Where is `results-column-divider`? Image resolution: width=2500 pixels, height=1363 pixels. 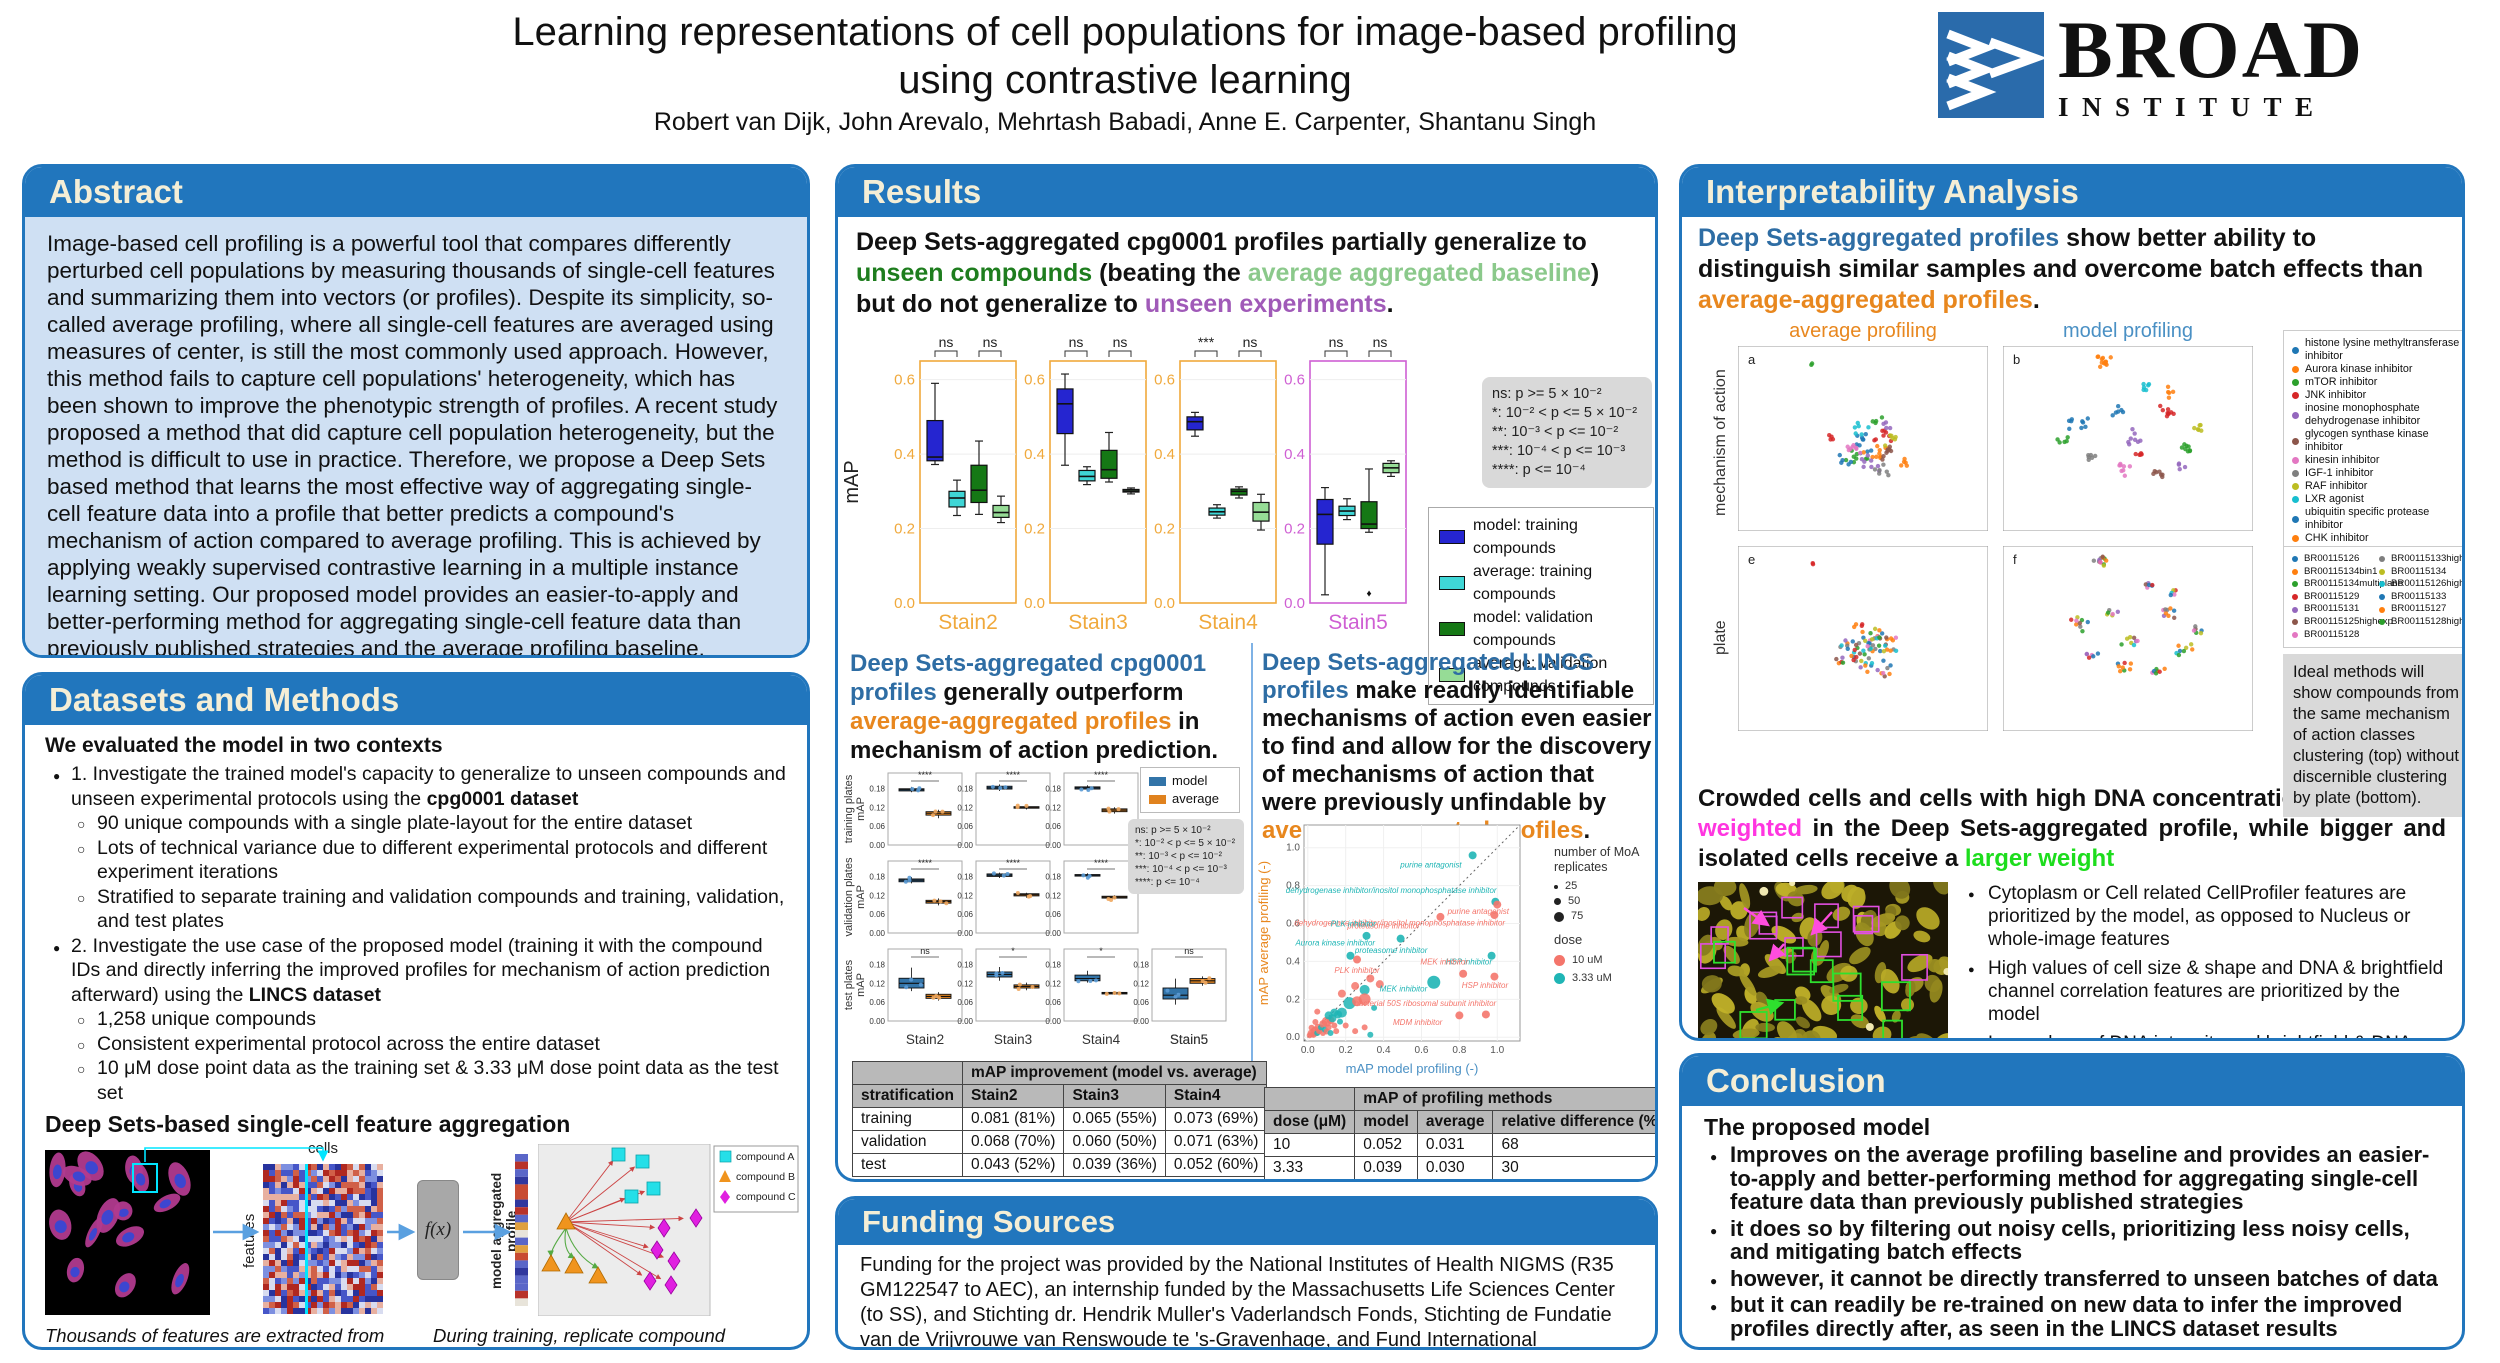
results-column-divider is located at coordinates (1252, 909).